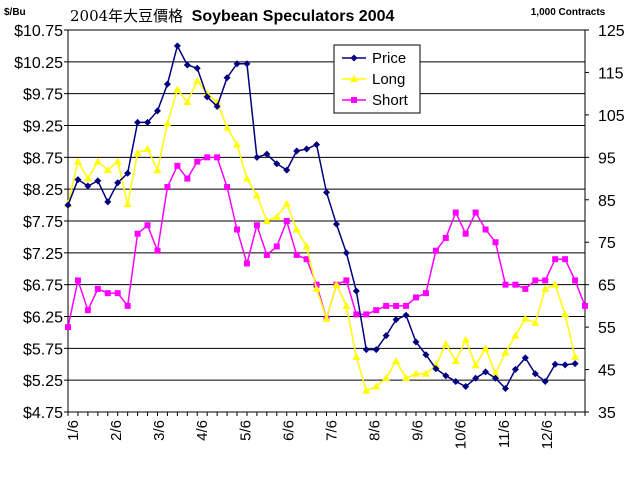 This screenshot has width=640, height=480. What do you see at coordinates (202, 430) in the screenshot?
I see `x-tick-label: 4/6` at bounding box center [202, 430].